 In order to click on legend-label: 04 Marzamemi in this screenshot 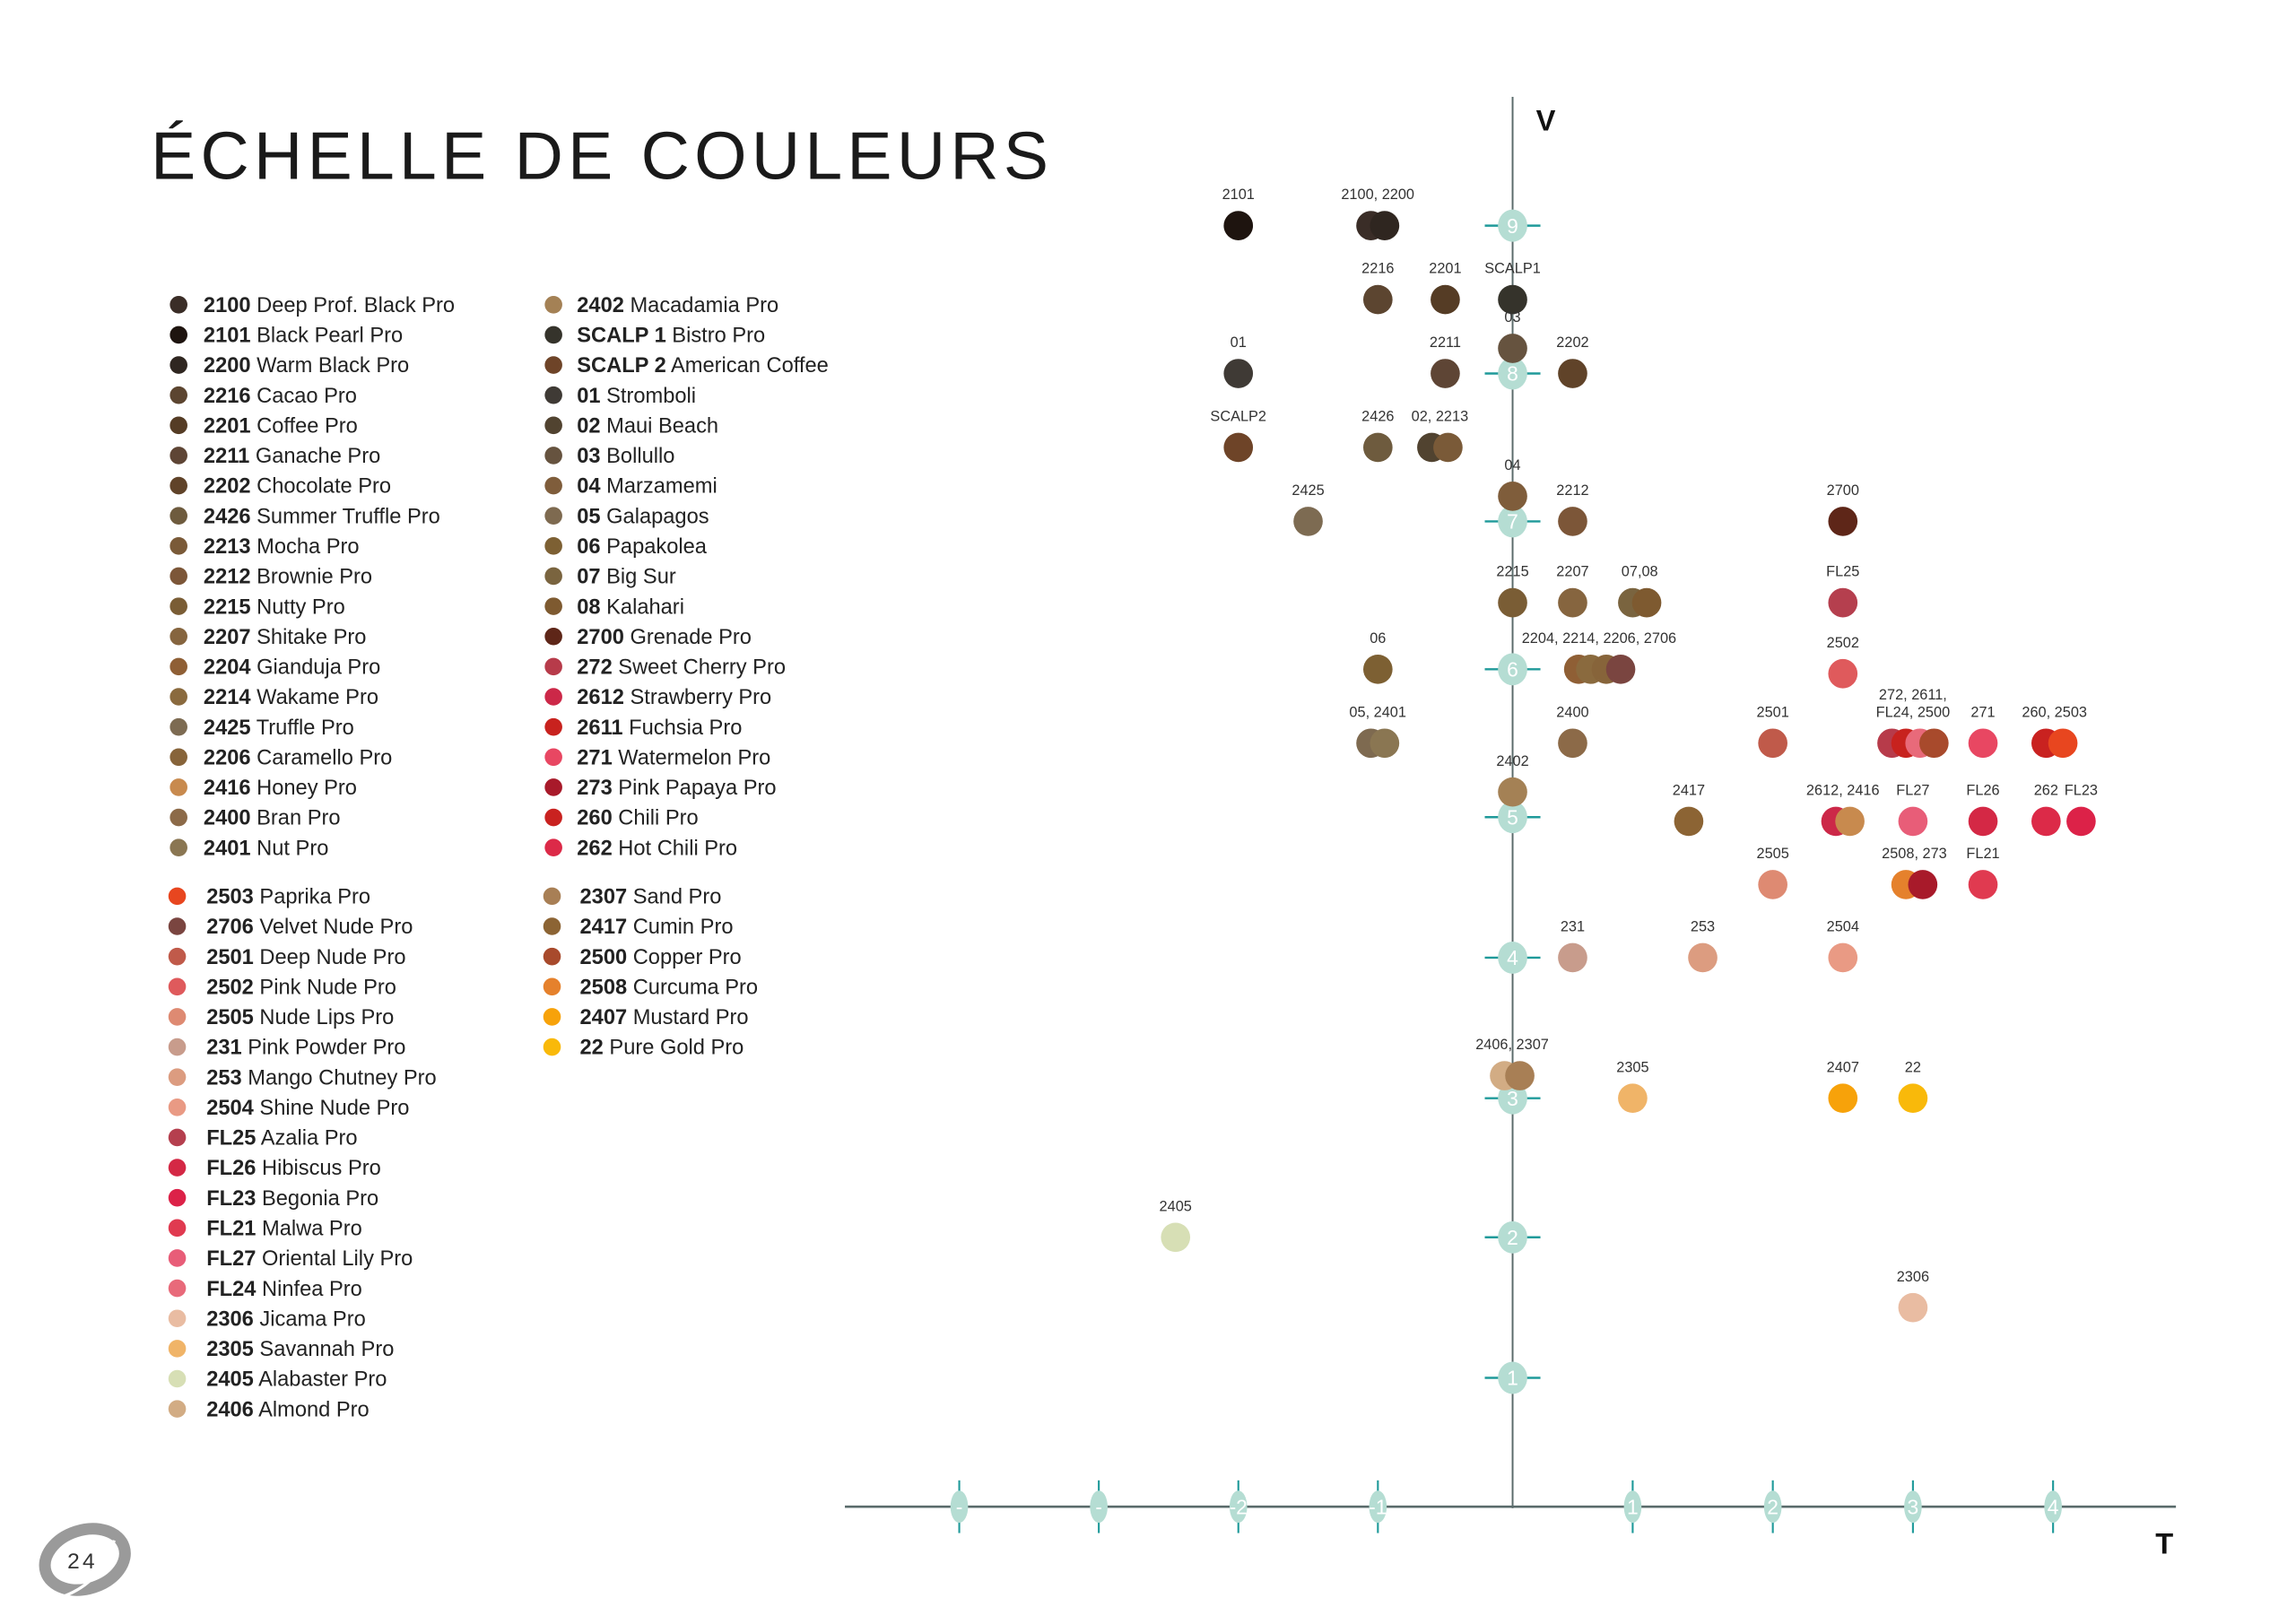, I will do `click(647, 487)`.